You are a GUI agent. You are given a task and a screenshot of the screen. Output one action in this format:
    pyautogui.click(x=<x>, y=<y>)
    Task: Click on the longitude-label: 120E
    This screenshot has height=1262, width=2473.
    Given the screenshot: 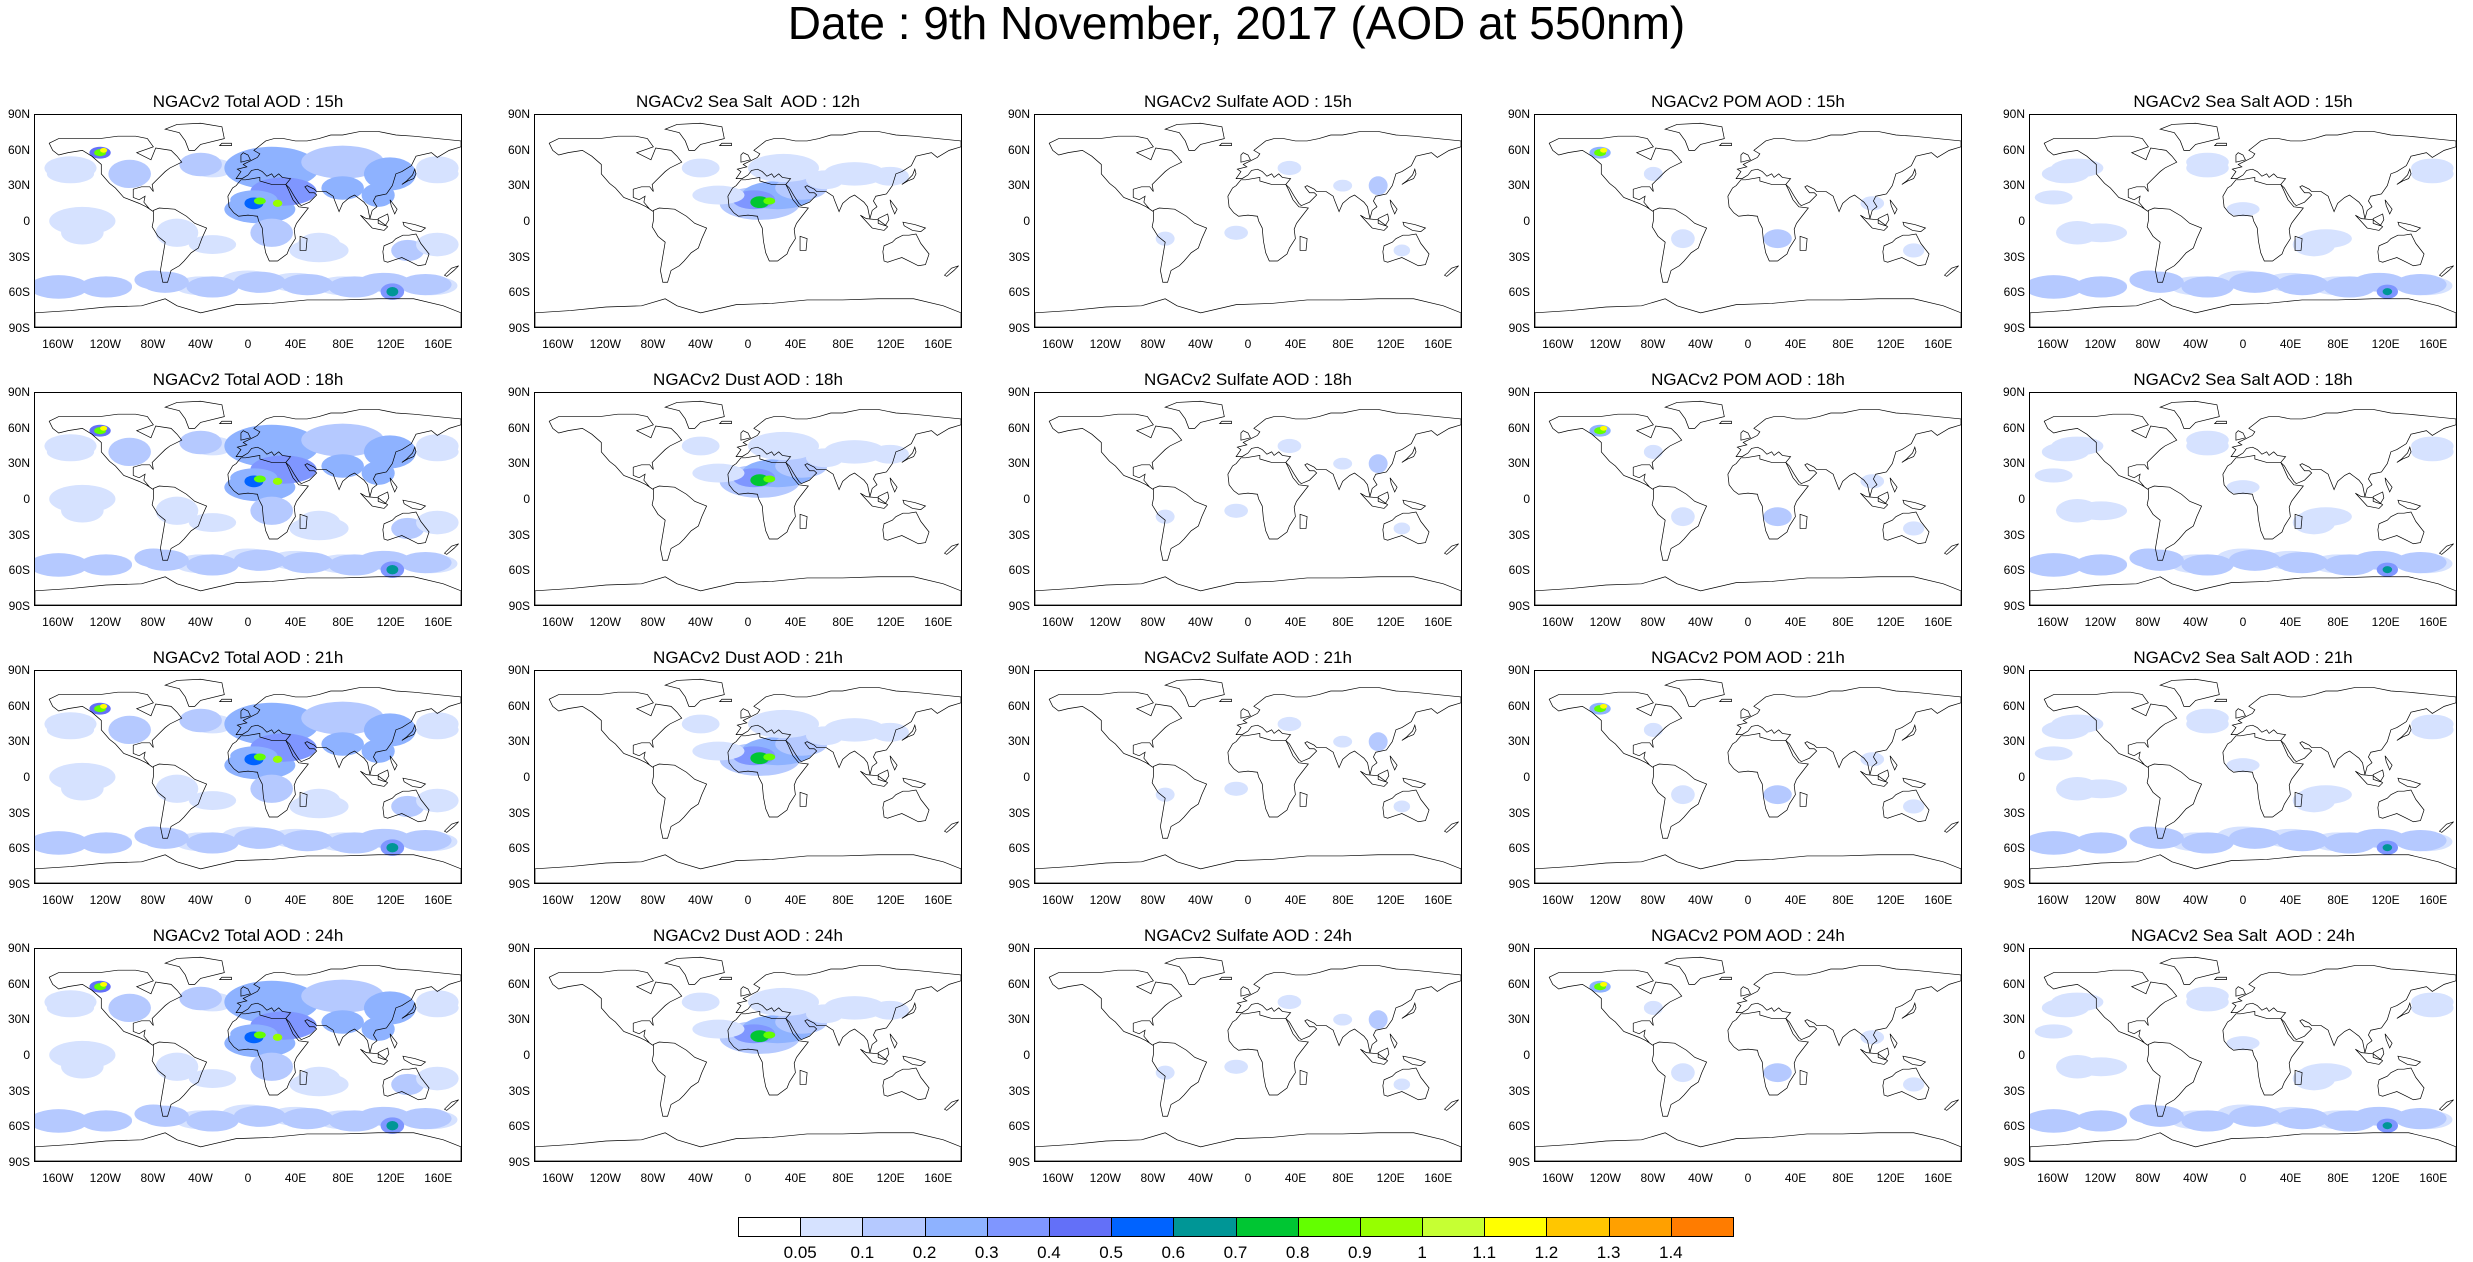 What is the action you would take?
    pyautogui.click(x=1390, y=622)
    